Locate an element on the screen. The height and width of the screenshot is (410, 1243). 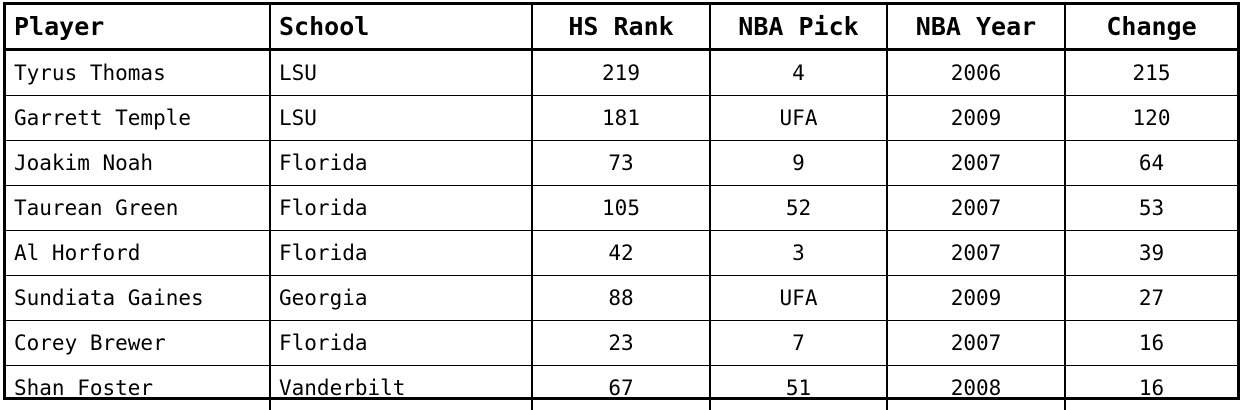
cell-school: Georgia is located at coordinates (401, 298).